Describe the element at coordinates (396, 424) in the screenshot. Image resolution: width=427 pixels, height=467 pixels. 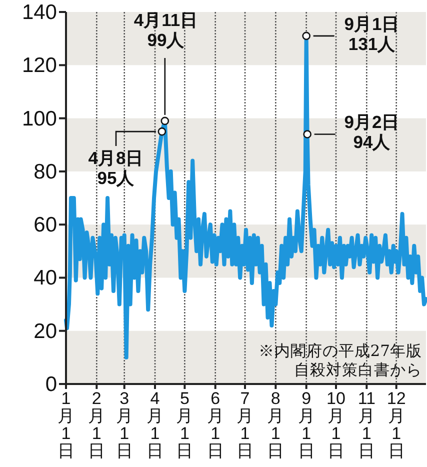
I see `x-tick-label: 12月1日` at that location.